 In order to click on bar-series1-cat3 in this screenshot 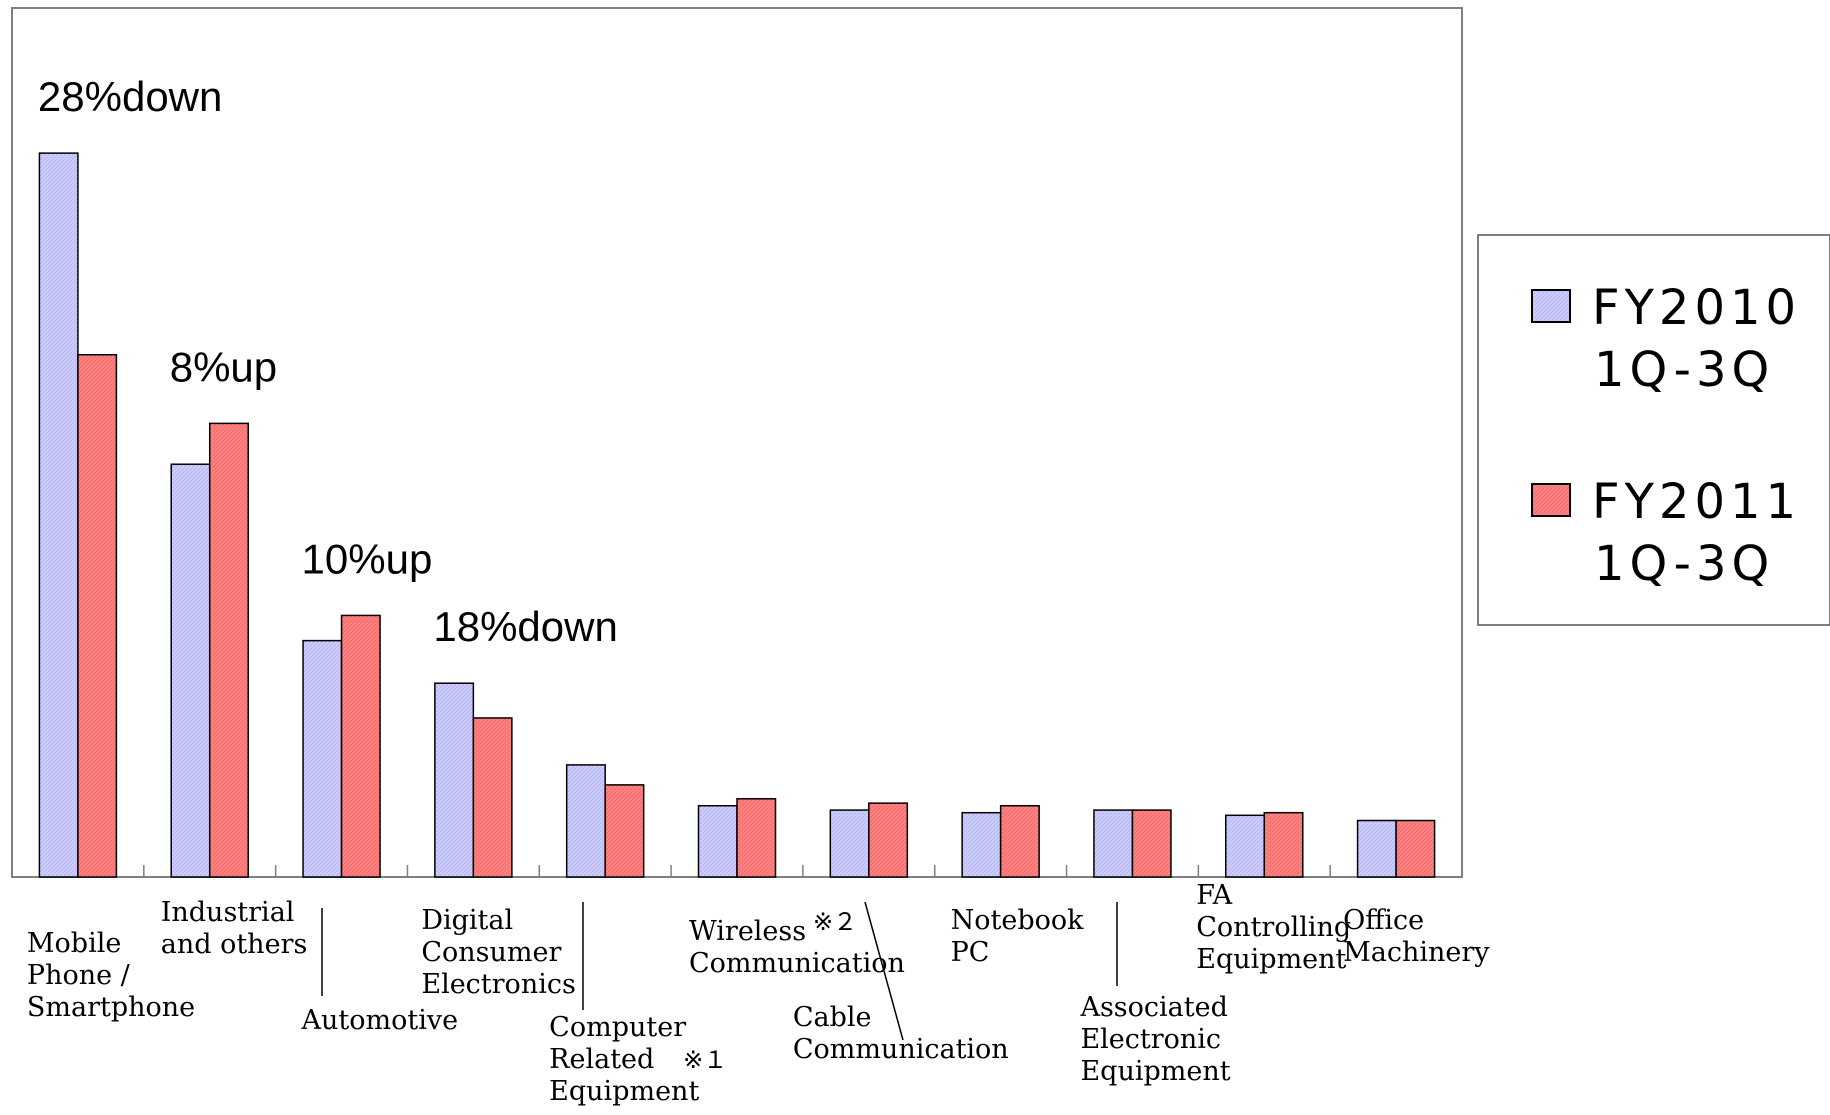, I will do `click(492, 797)`.